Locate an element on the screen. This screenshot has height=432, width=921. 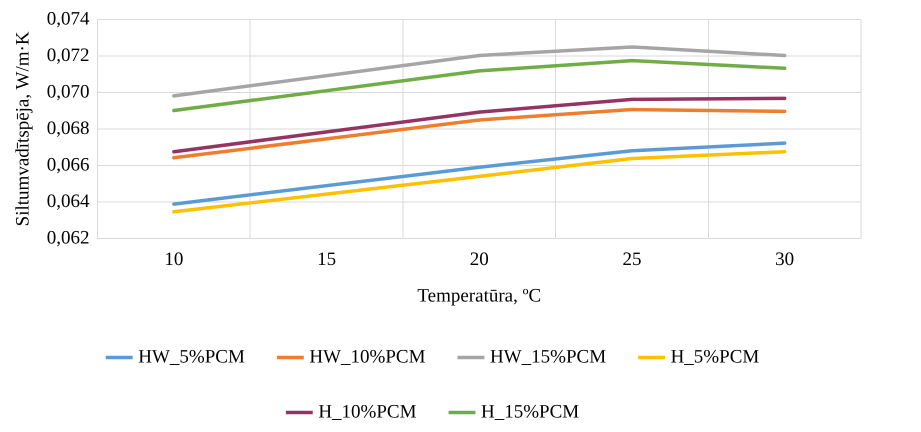
y-tick-label: 0,072 is located at coordinates (68, 55).